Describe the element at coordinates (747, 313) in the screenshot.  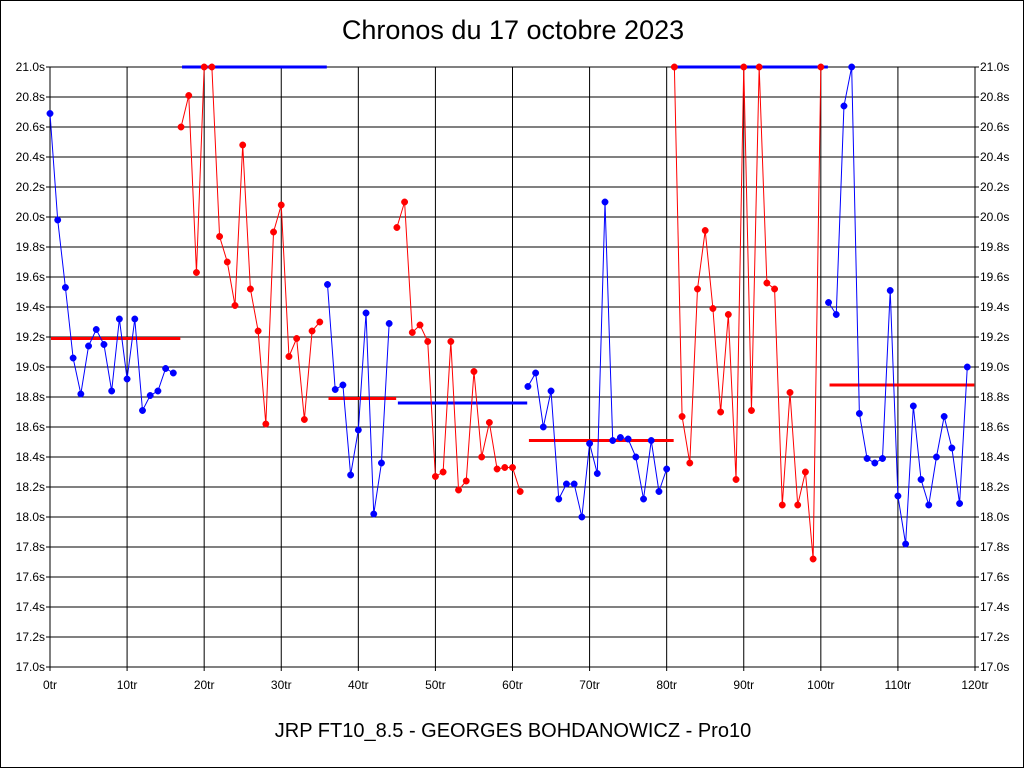
I see `series-line` at that location.